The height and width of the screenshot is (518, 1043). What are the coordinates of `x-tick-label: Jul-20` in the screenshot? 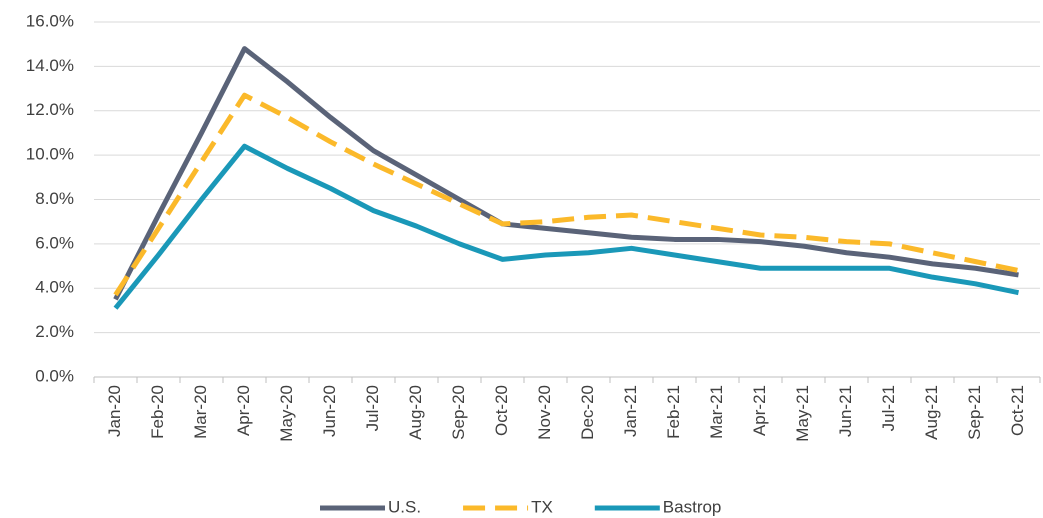 It's located at (372, 408).